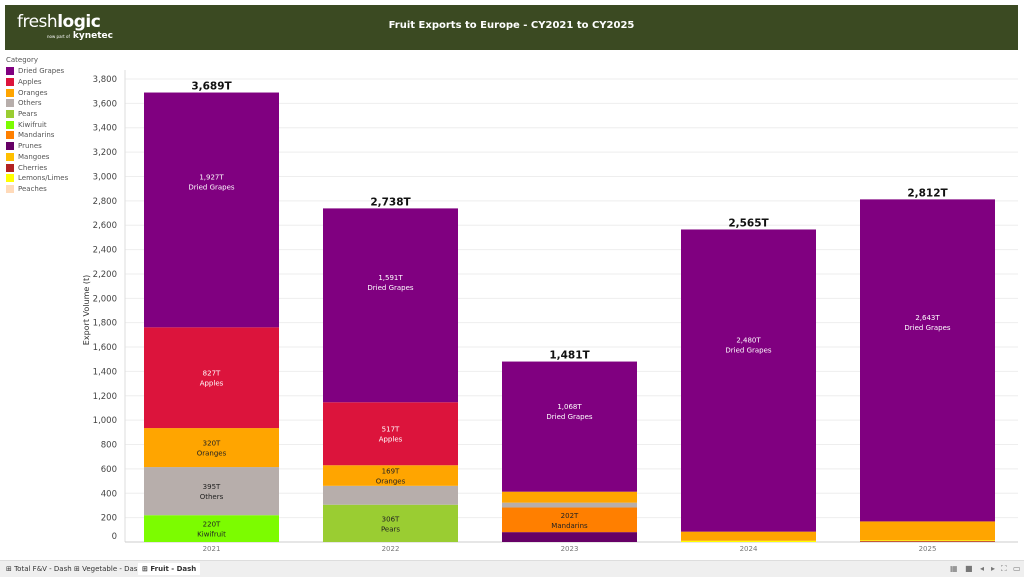 Image resolution: width=1024 pixels, height=577 pixels. Describe the element at coordinates (569, 520) in the screenshot. I see `bar-segment-mandarins` at that location.